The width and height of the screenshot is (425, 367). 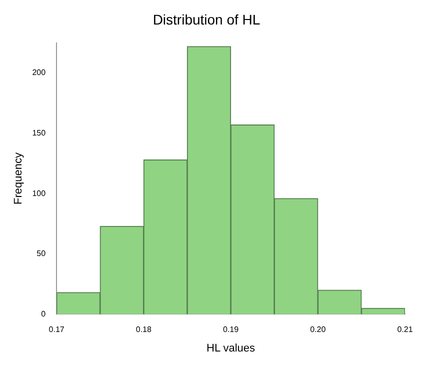 I want to click on chart-title: Distribution of HL, so click(x=206, y=19).